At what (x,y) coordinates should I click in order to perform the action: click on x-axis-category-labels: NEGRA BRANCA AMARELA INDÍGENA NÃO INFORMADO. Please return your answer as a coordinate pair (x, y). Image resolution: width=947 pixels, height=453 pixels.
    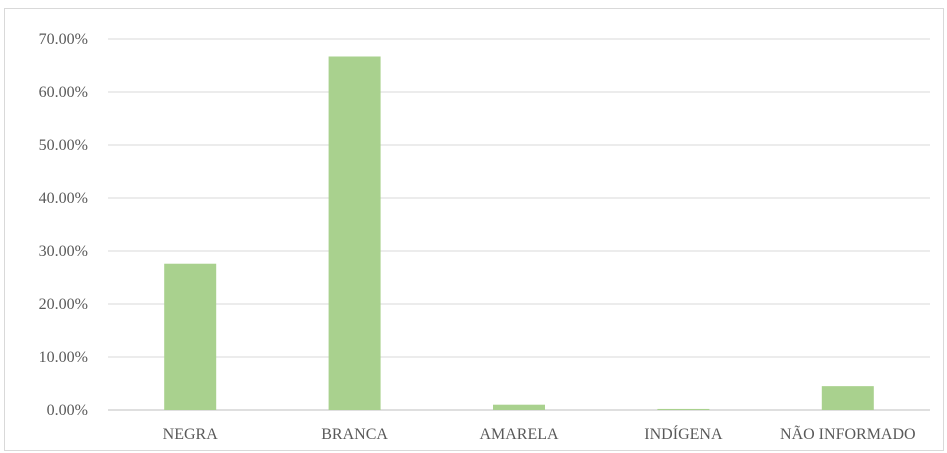
    Looking at the image, I should click on (539, 433).